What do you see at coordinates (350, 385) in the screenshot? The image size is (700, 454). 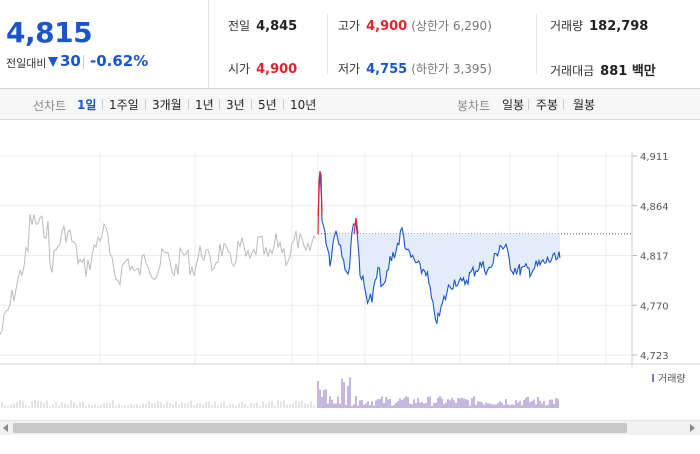 I see `volume-bars: 거래량` at bounding box center [350, 385].